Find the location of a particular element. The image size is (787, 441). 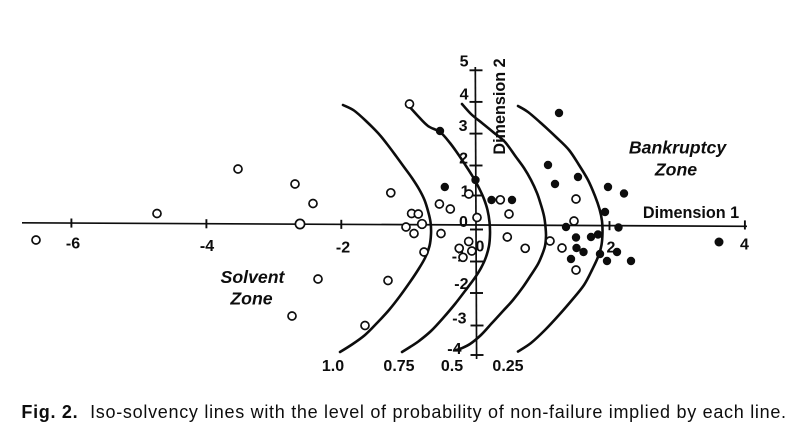

svg-text: 3 is located at coordinates (463, 126).